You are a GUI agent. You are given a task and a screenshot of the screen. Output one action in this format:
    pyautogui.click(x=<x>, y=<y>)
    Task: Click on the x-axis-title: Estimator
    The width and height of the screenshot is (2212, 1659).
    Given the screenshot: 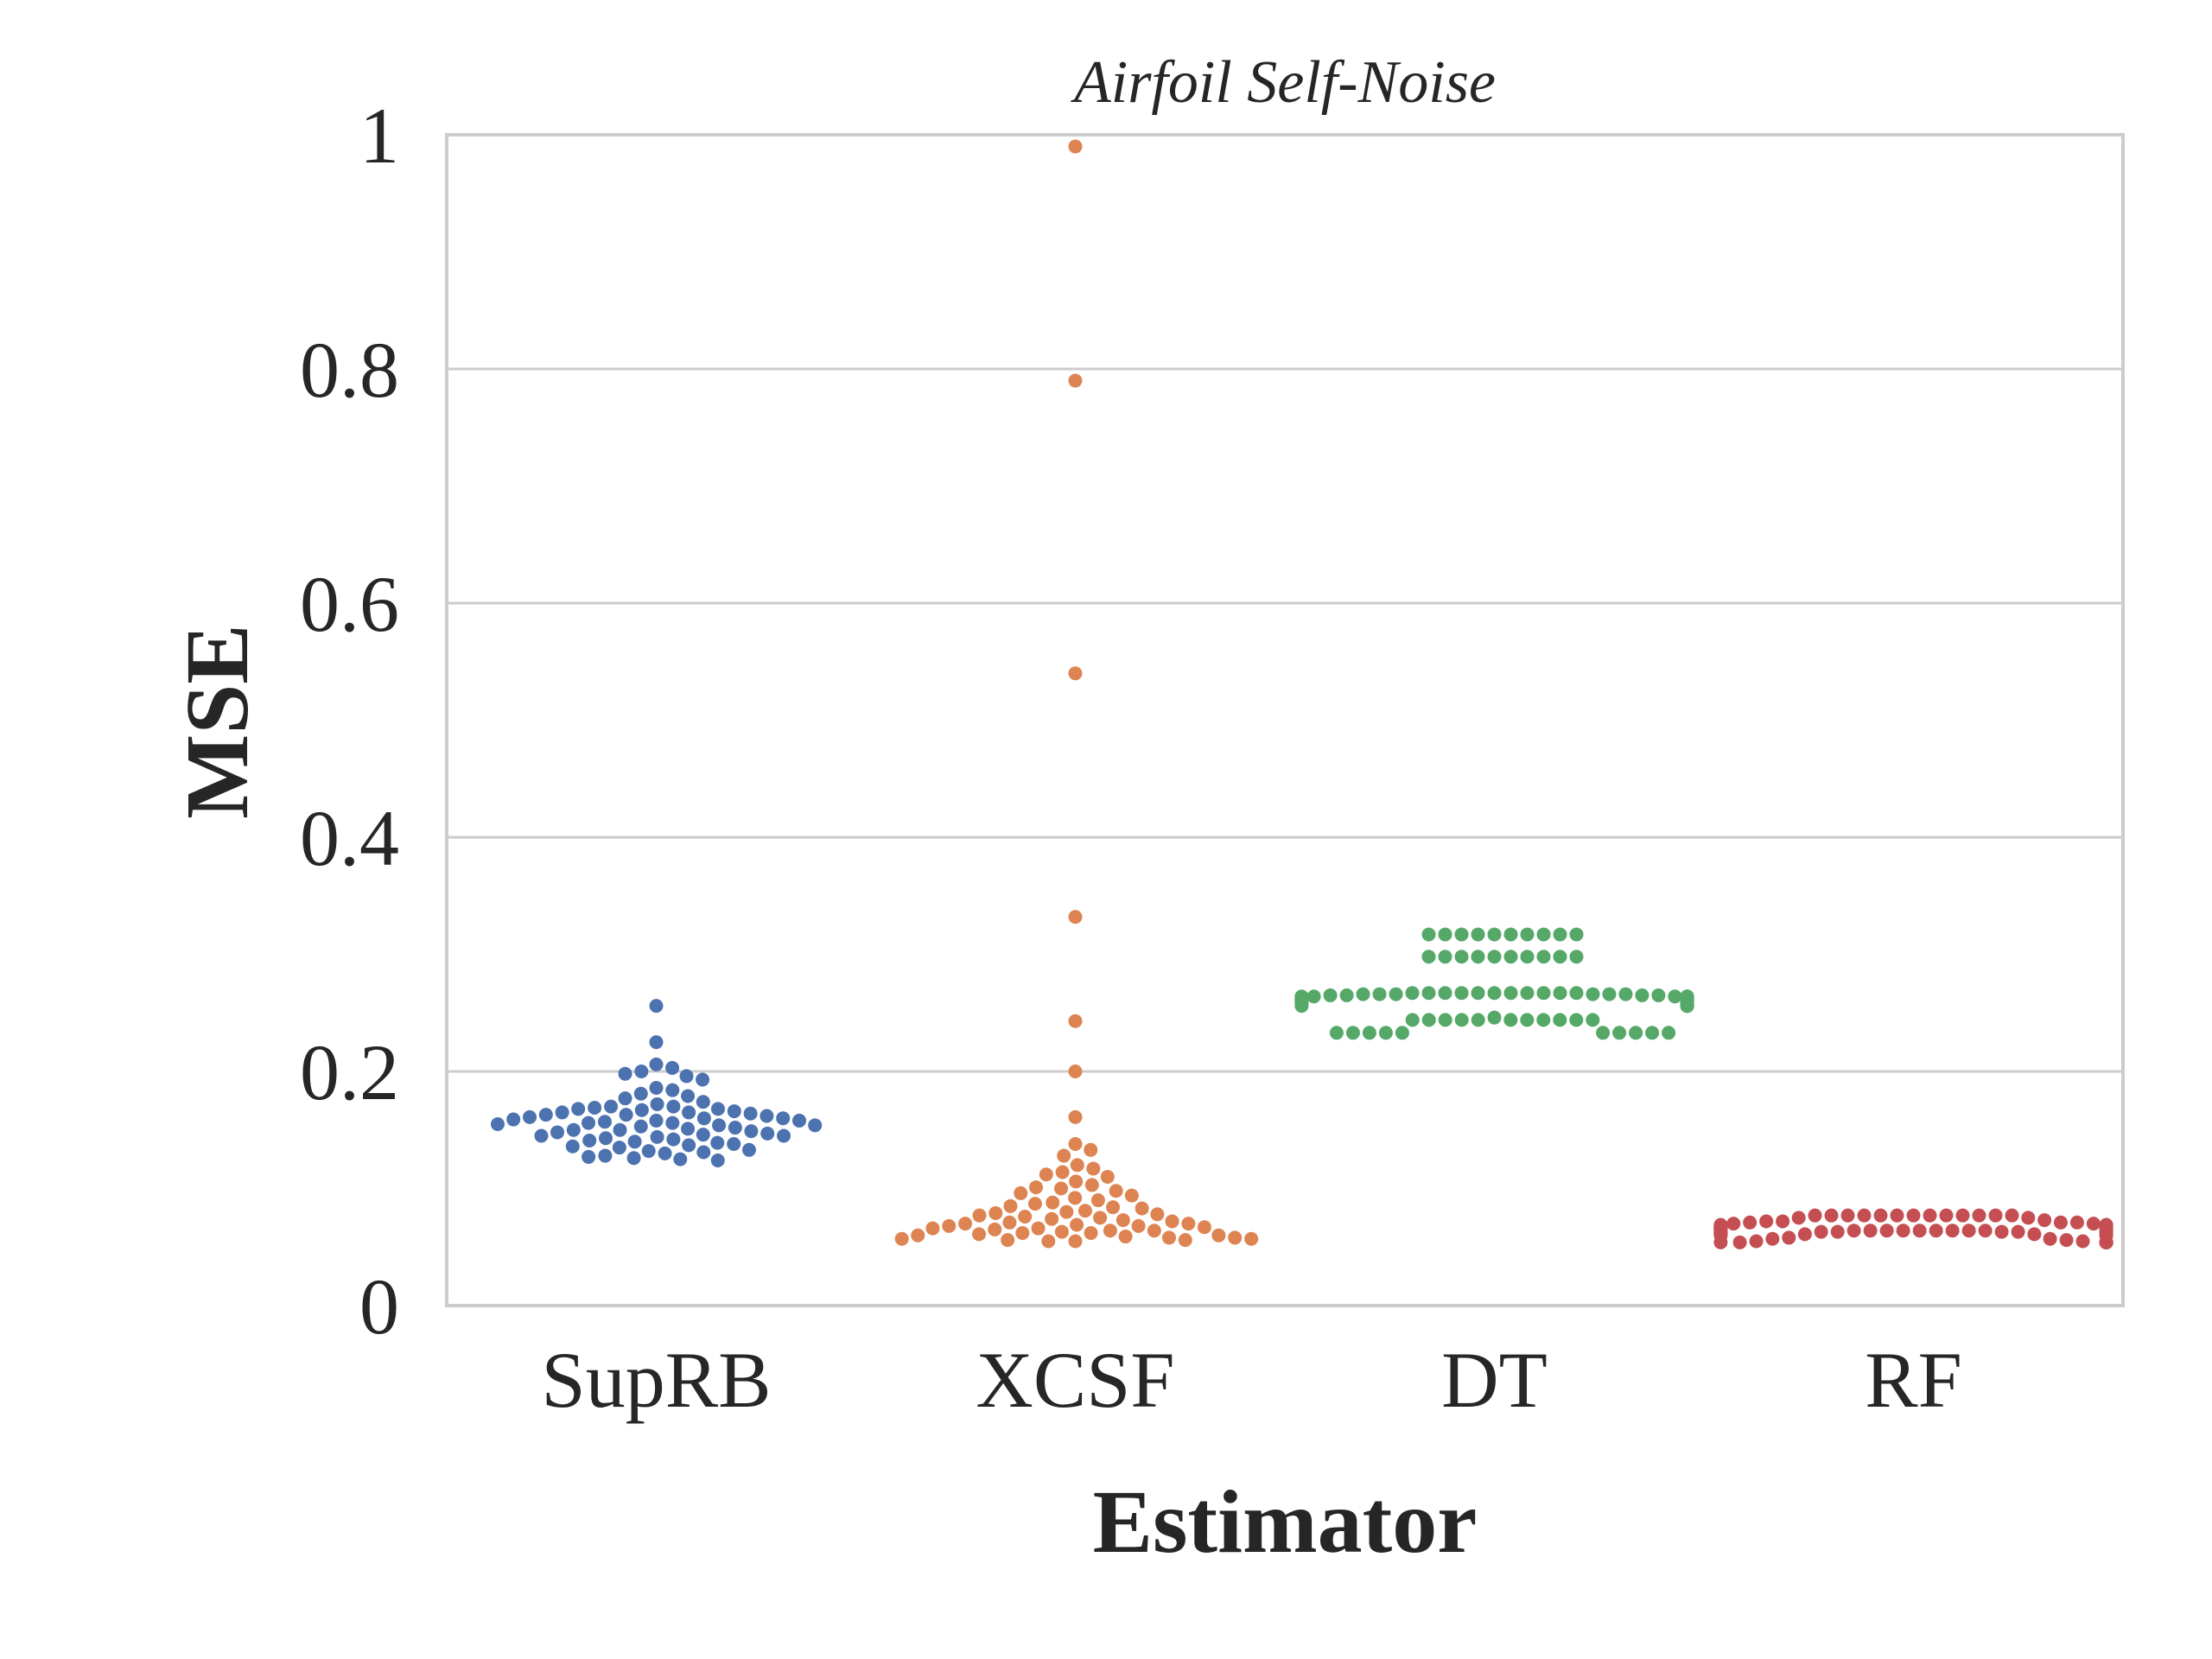 What is the action you would take?
    pyautogui.click(x=1285, y=1522)
    